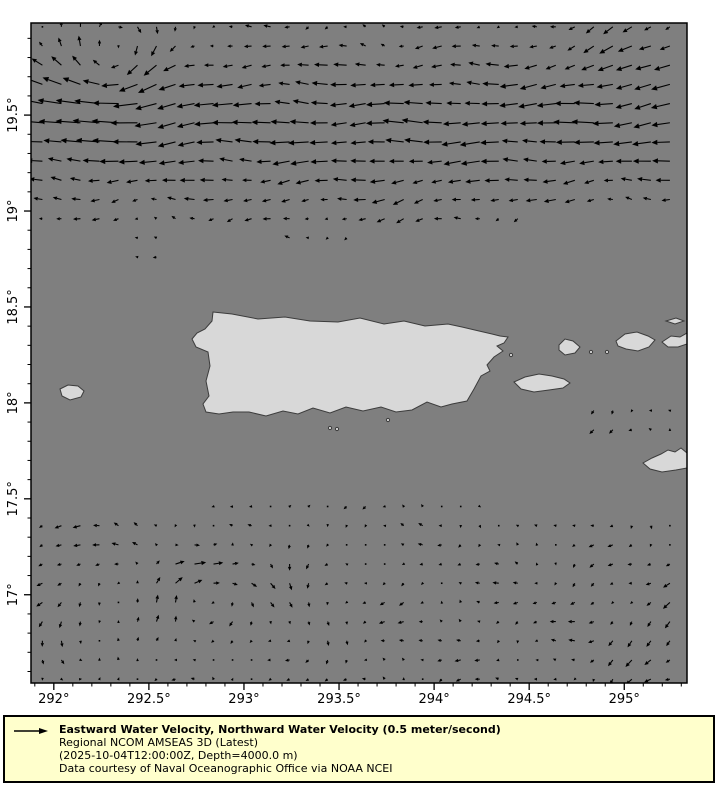 Image resolution: width=720 pixels, height=800 pixels. What do you see at coordinates (433, 699) in the screenshot?
I see `x-tick-label: 294°` at bounding box center [433, 699].